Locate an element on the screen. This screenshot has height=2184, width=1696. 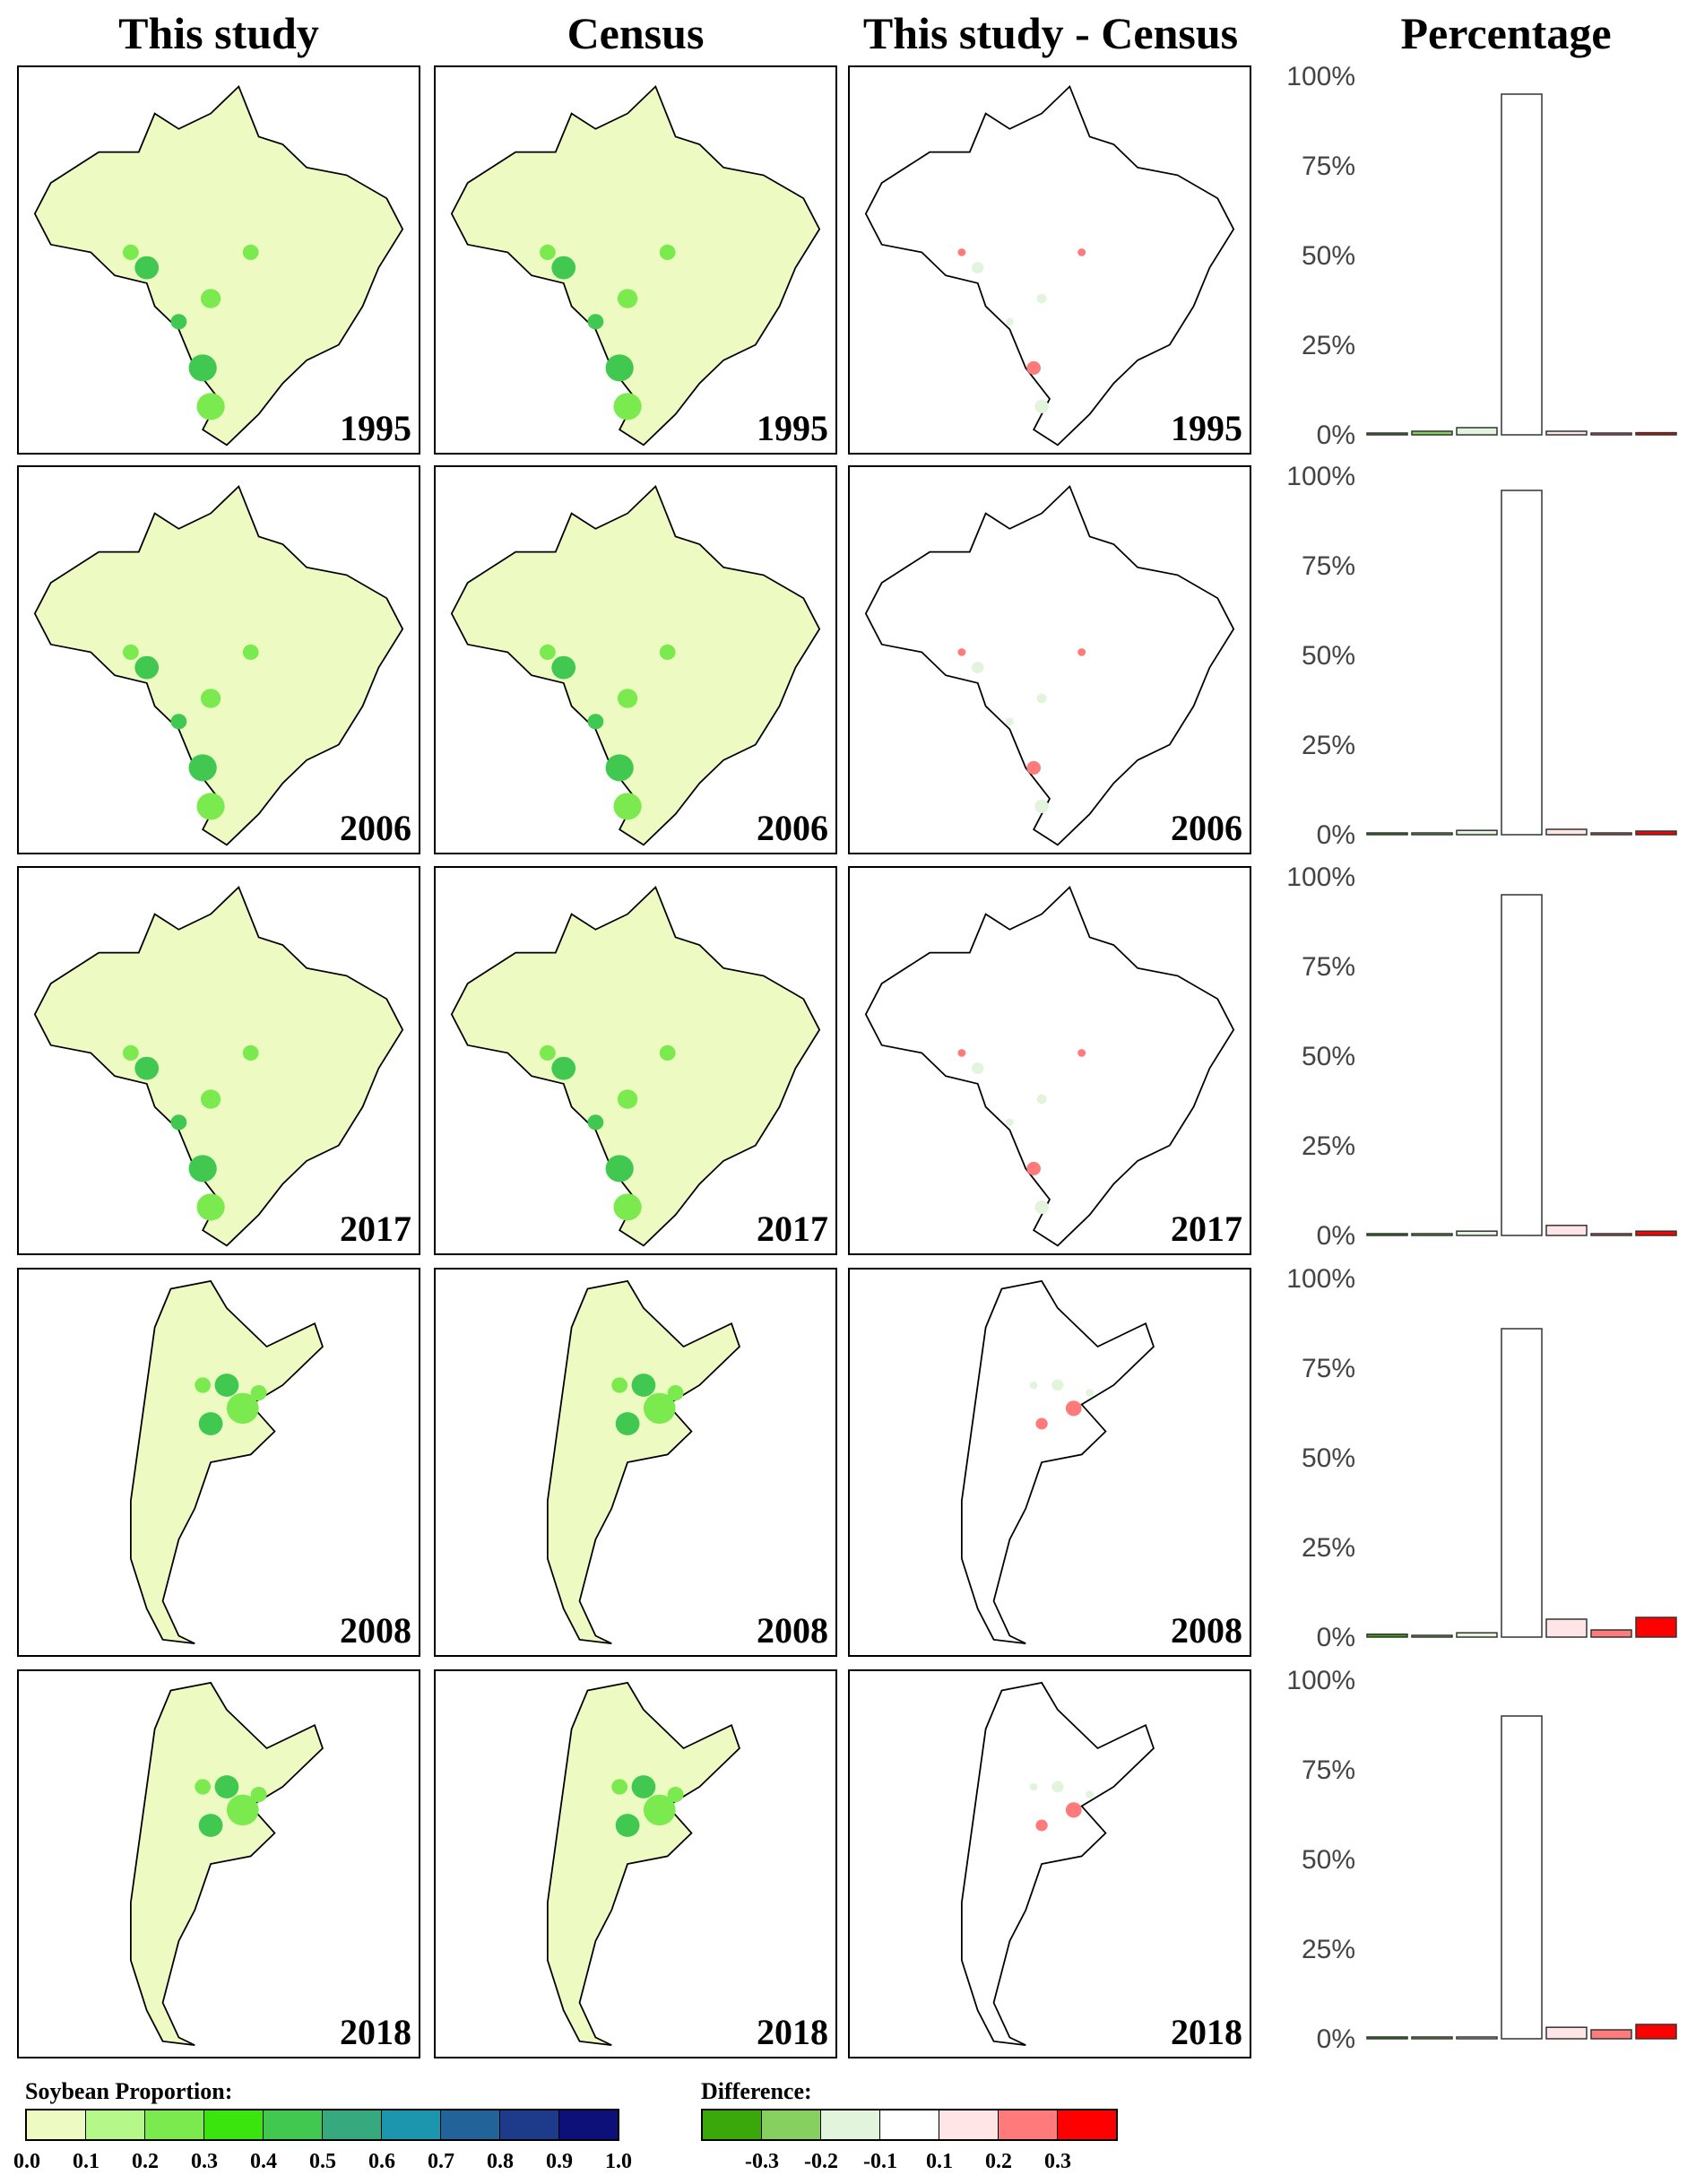
bar->0.3 is located at coordinates (1656, 1233).